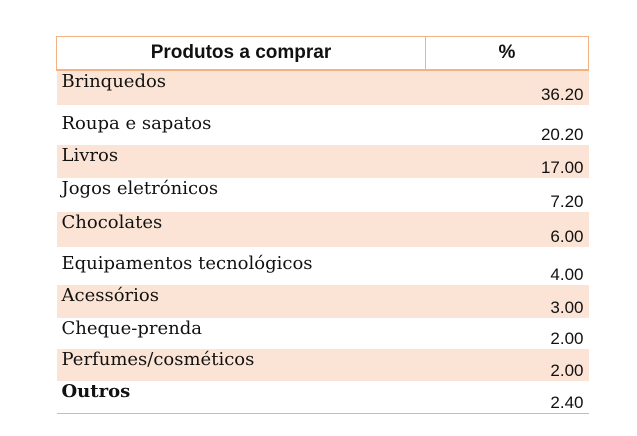 This screenshot has width=637, height=436. Describe the element at coordinates (507, 161) in the screenshot. I see `product-percent: 17.00` at that location.